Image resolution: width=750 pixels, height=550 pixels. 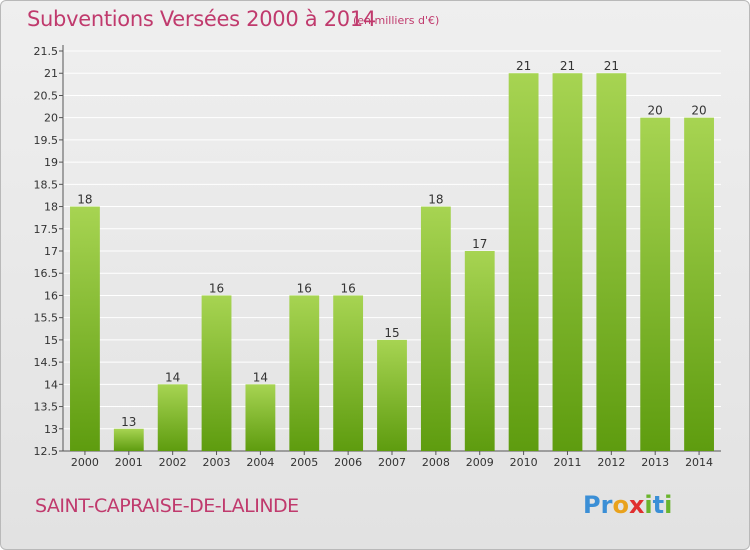 What do you see at coordinates (620, 505) in the screenshot?
I see `logo-letter: o` at bounding box center [620, 505].